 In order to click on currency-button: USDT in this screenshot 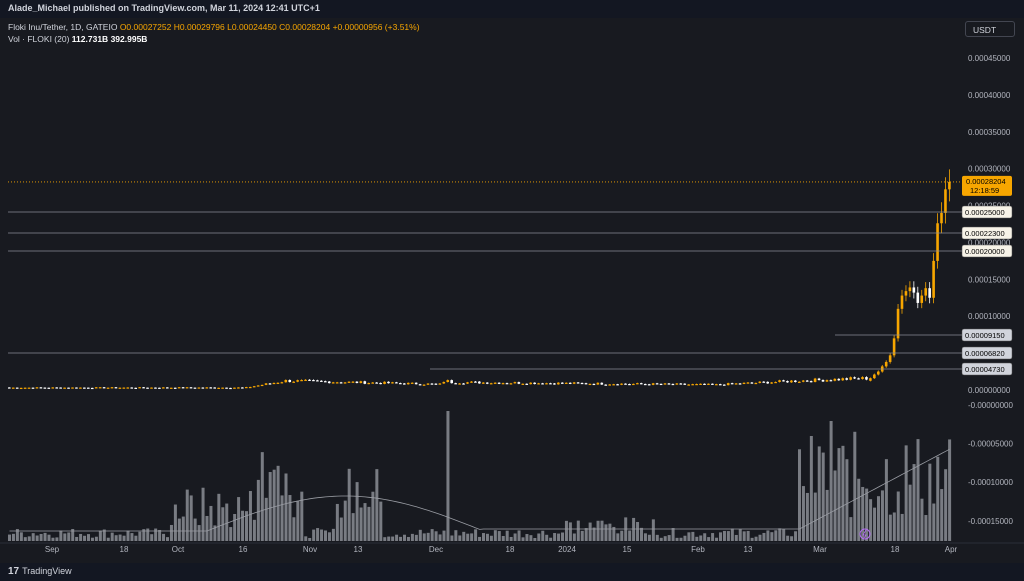, I will do `click(990, 29)`.